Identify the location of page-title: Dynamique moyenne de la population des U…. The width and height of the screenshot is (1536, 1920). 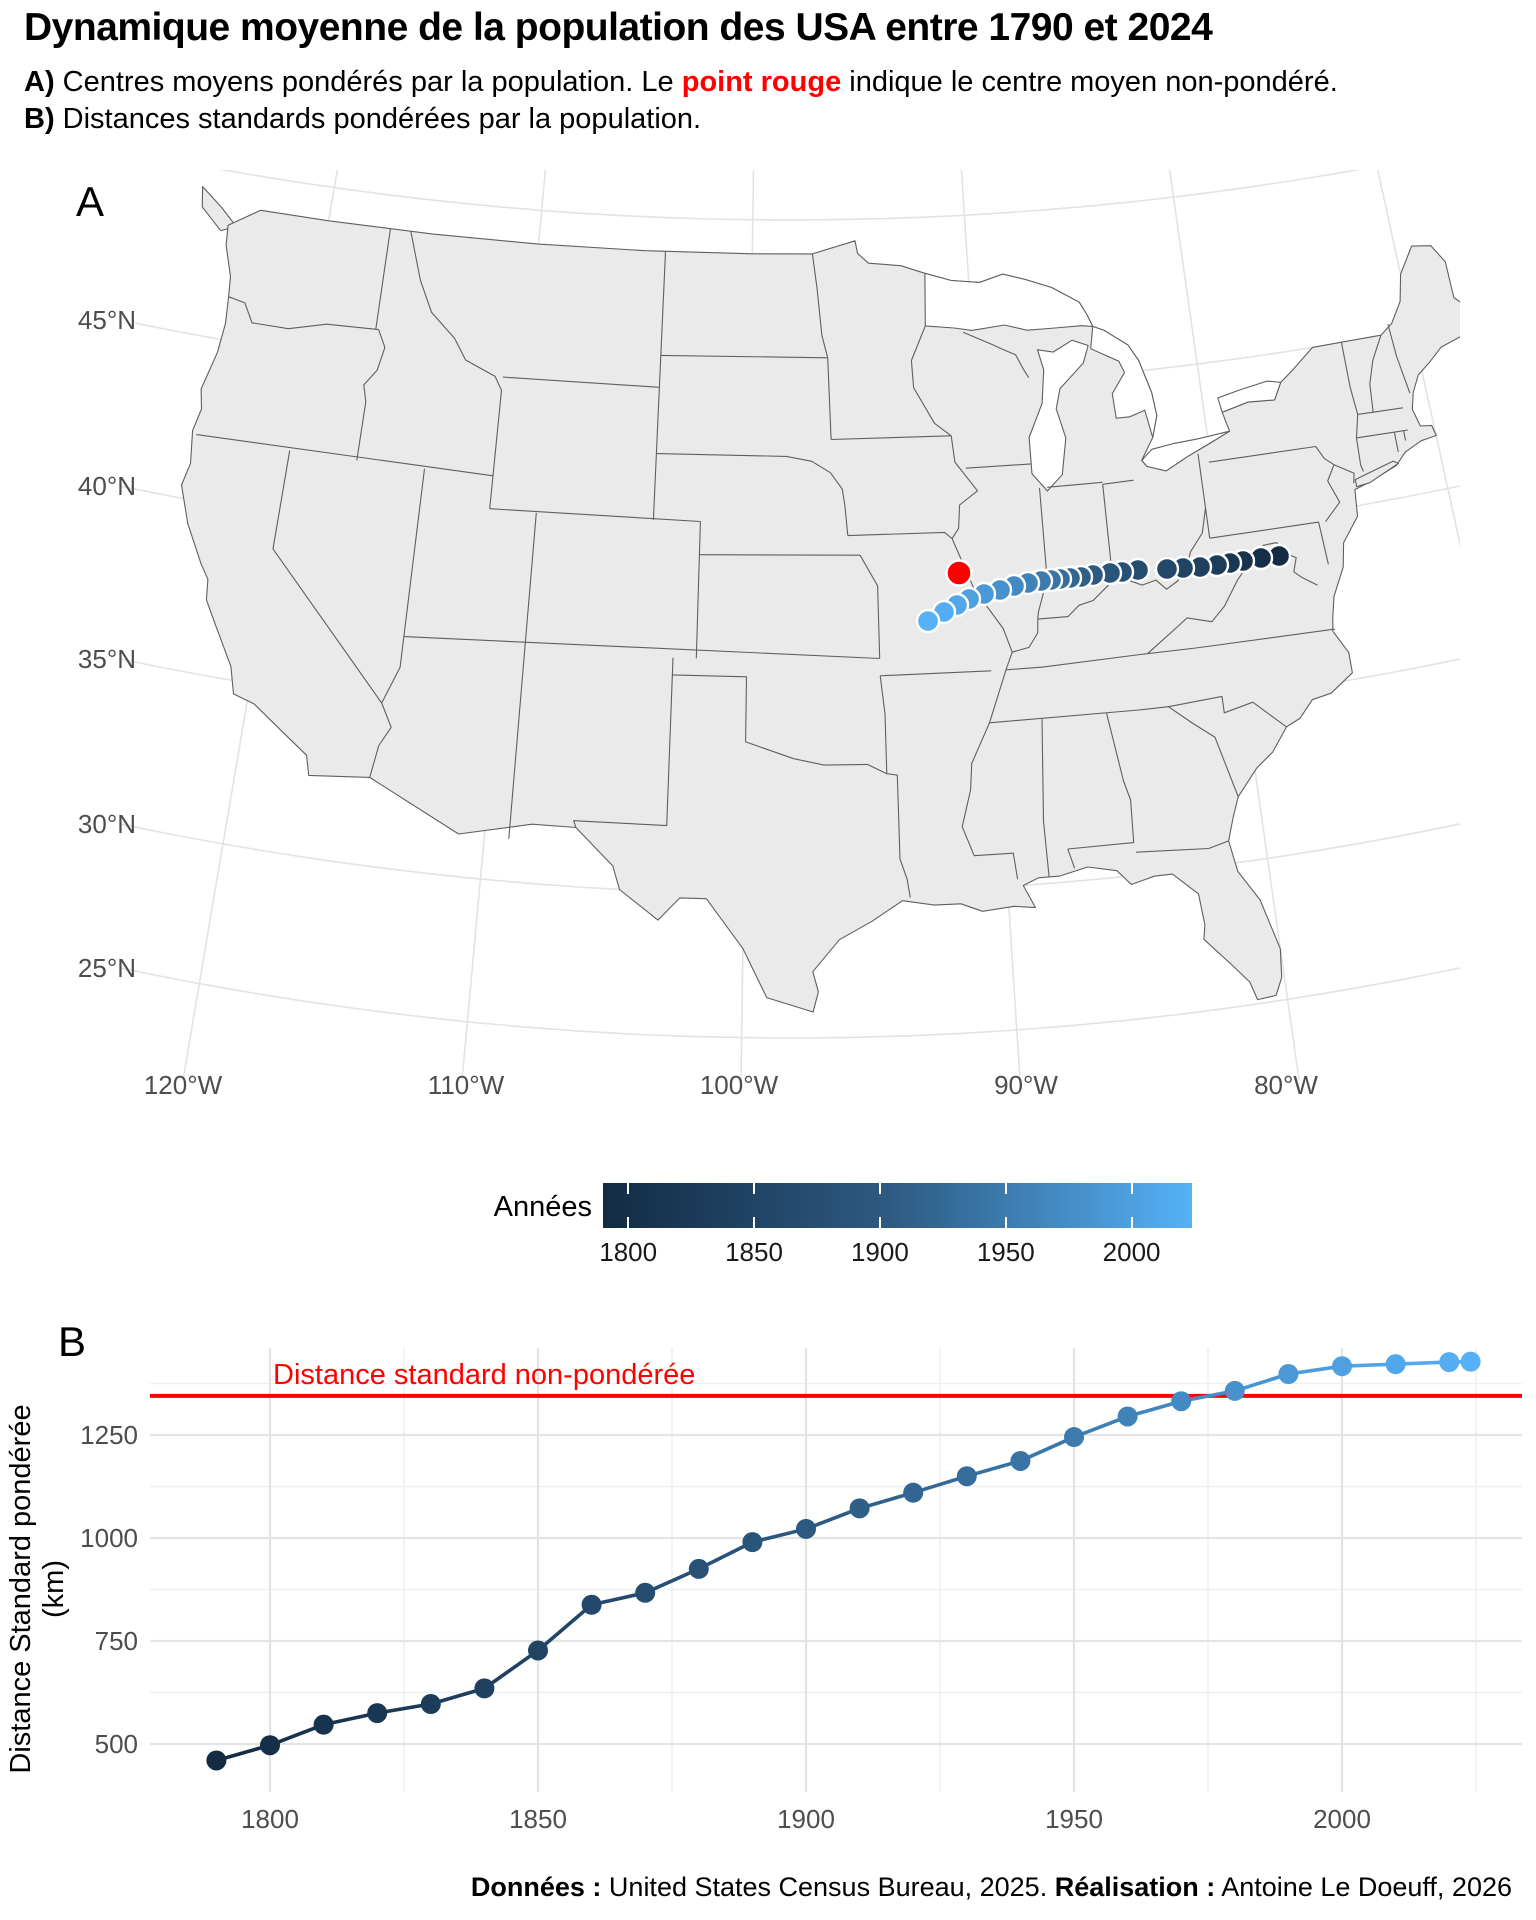
(618, 27).